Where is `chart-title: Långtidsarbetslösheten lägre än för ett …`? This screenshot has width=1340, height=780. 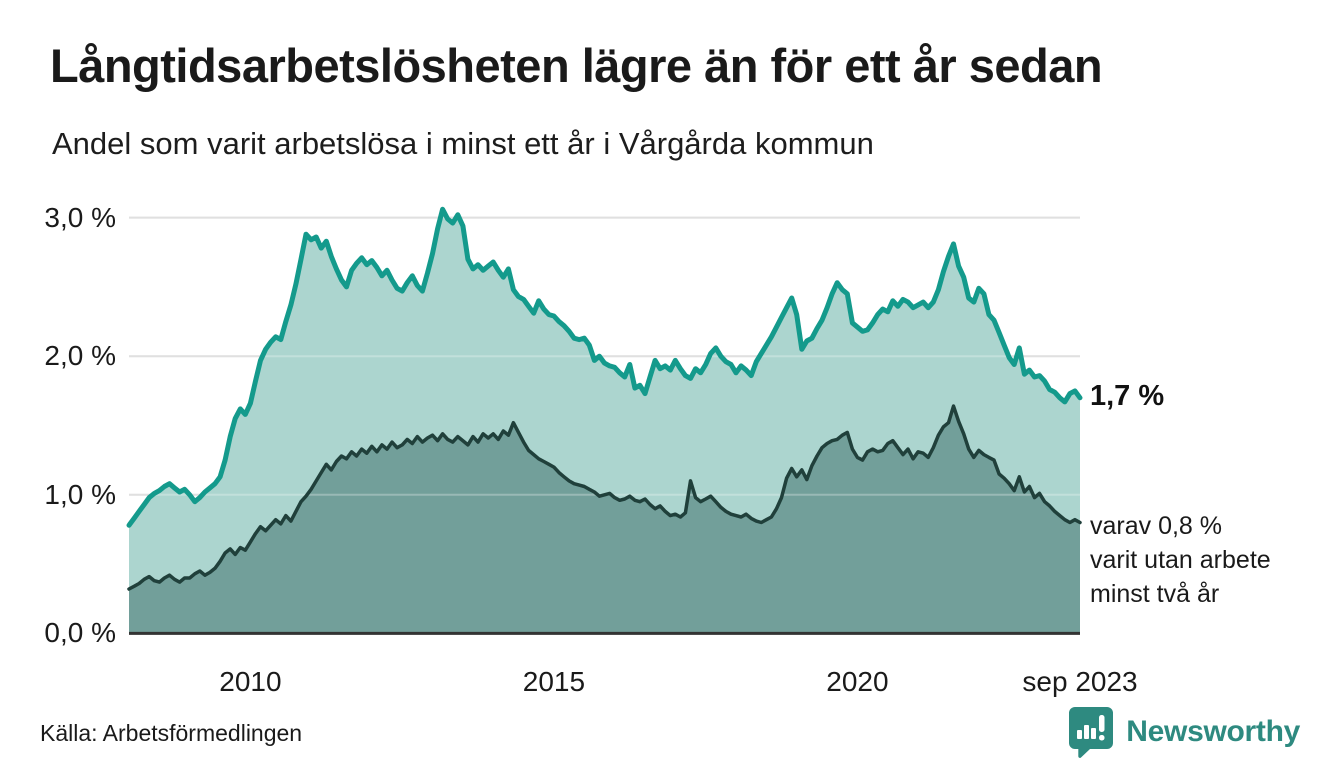
chart-title: Långtidsarbetslösheten lägre än för ett … is located at coordinates (576, 65).